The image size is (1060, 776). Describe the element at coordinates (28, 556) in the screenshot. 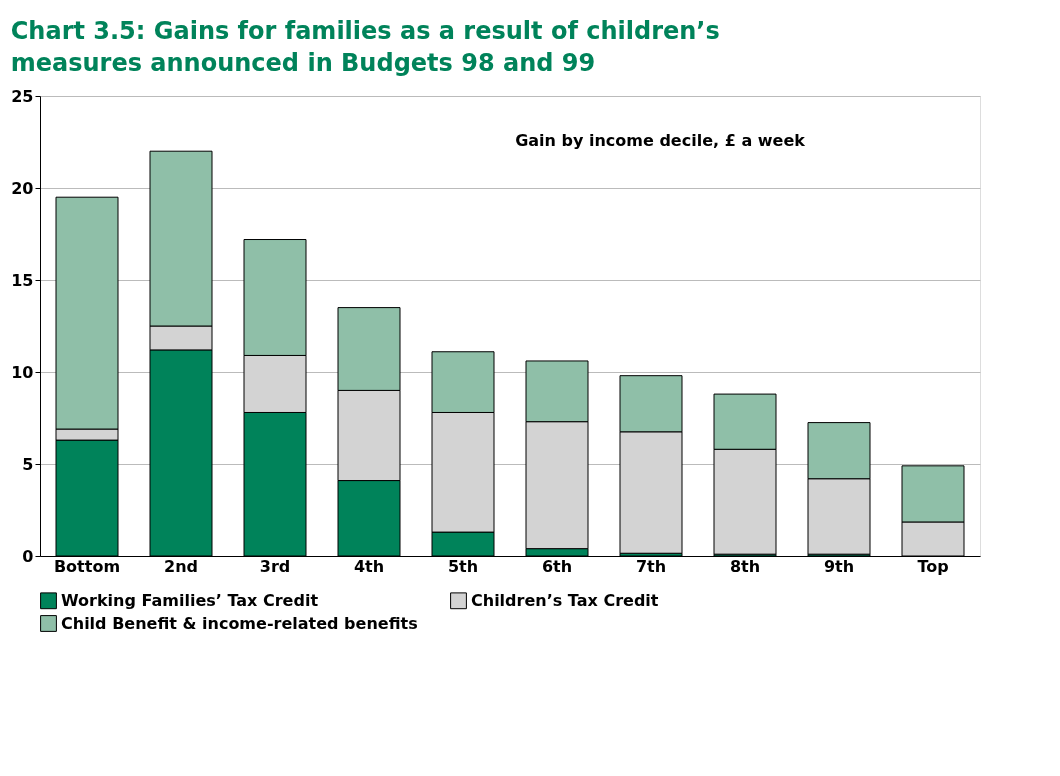

I see `y-tick-label: 0` at that location.